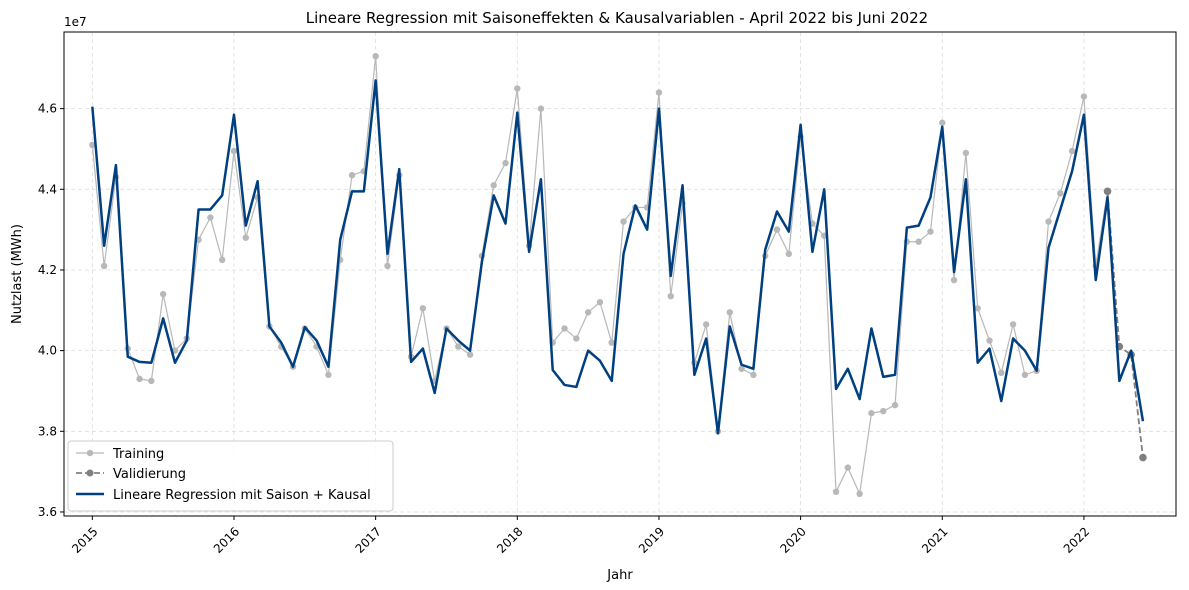 The image size is (1189, 590). I want to click on y-tick-label: 4.6, so click(47, 109).